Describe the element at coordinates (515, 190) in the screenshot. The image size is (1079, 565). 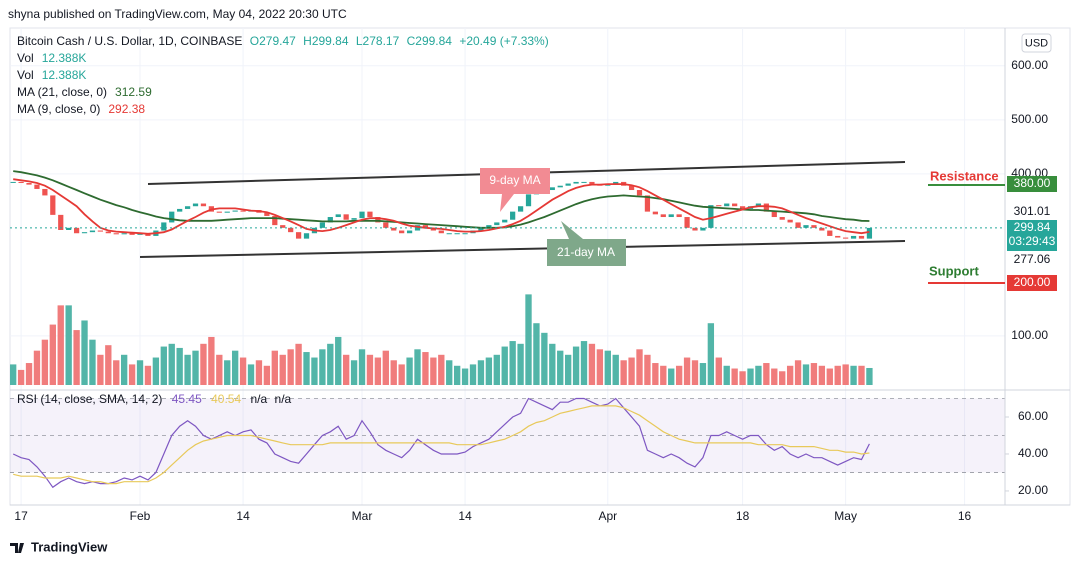
I see `annotation-9day: 9-day MA` at that location.